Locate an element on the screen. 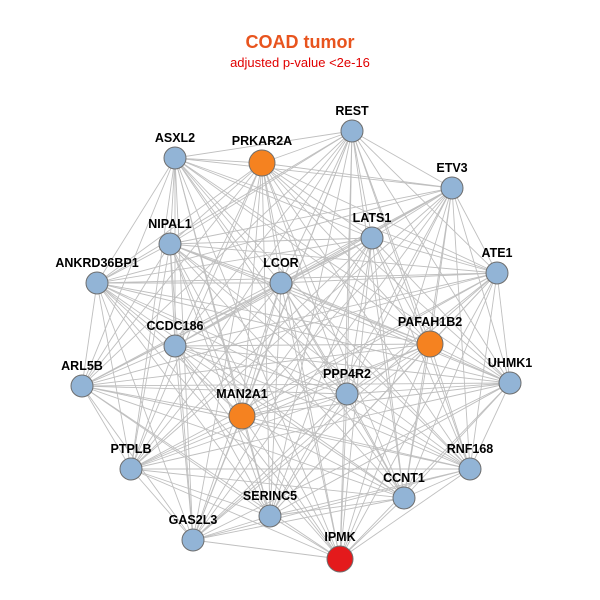 The image size is (600, 600). node-ipmk is located at coordinates (340, 559).